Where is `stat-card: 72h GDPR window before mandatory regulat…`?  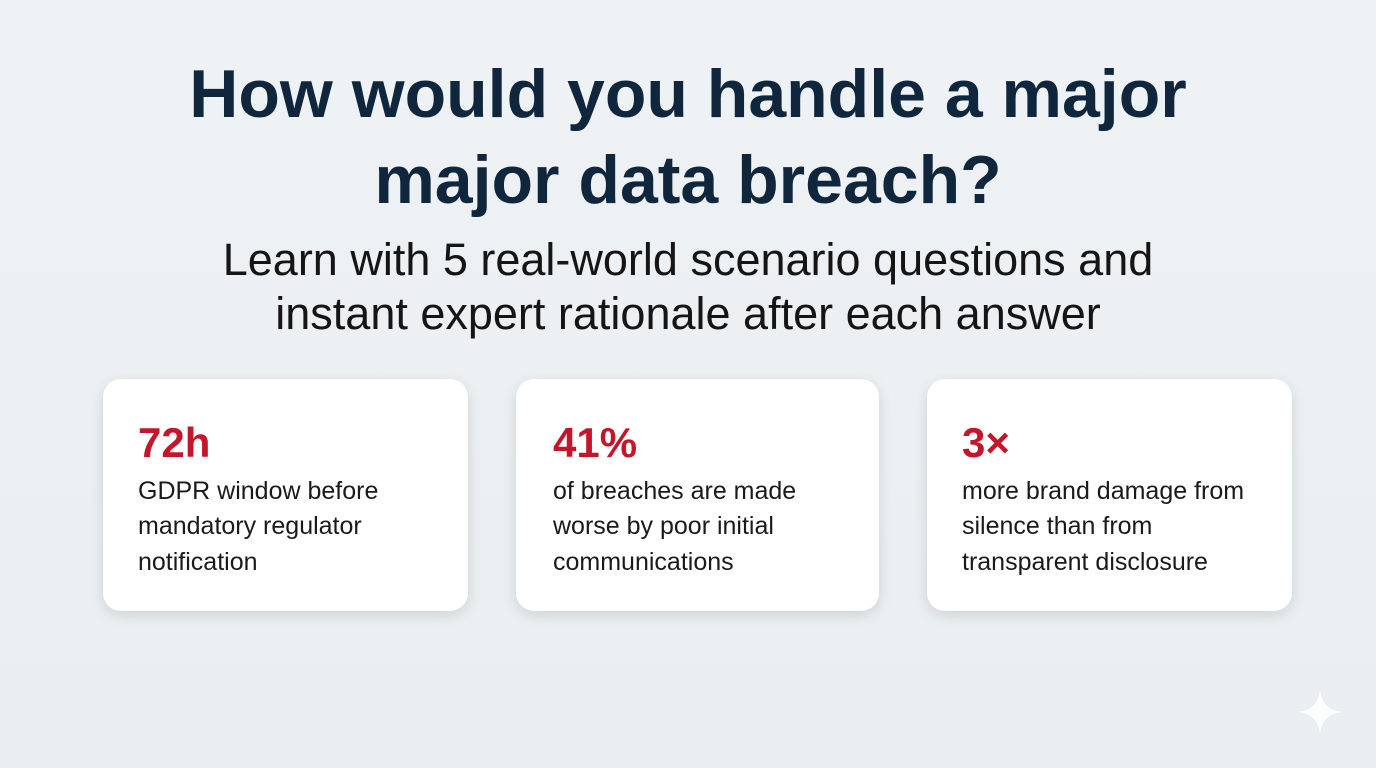
stat-card: 72h GDPR window before mandatory regulat… is located at coordinates (285, 495).